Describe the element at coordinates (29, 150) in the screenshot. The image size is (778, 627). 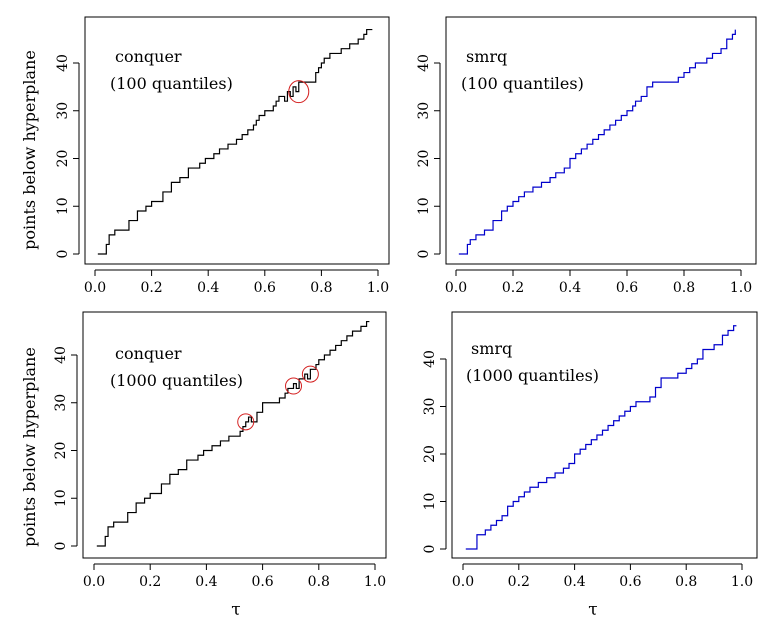
I see `y-axis-label-top: points below hyperplane` at that location.